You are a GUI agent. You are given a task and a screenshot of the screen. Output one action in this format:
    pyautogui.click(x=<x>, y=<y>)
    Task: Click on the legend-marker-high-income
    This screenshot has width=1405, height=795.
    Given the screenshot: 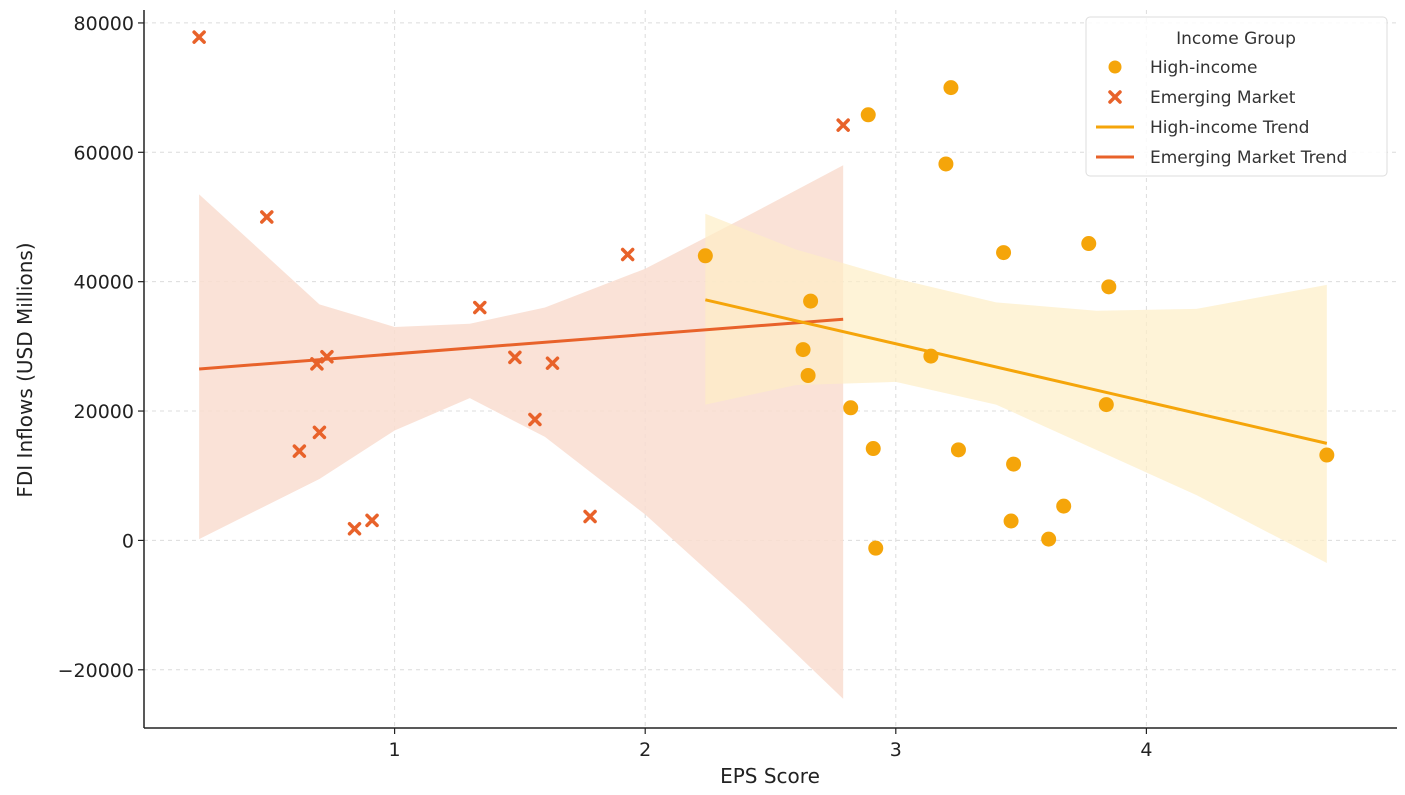 What is the action you would take?
    pyautogui.click(x=1115, y=67)
    